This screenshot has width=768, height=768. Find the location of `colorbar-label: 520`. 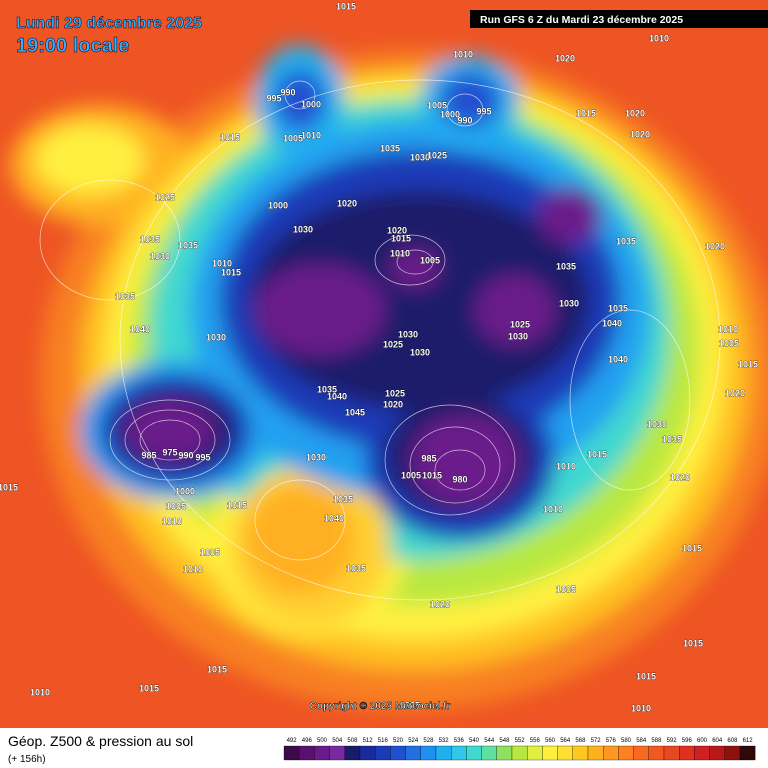

colorbar-label: 520 is located at coordinates (398, 741).